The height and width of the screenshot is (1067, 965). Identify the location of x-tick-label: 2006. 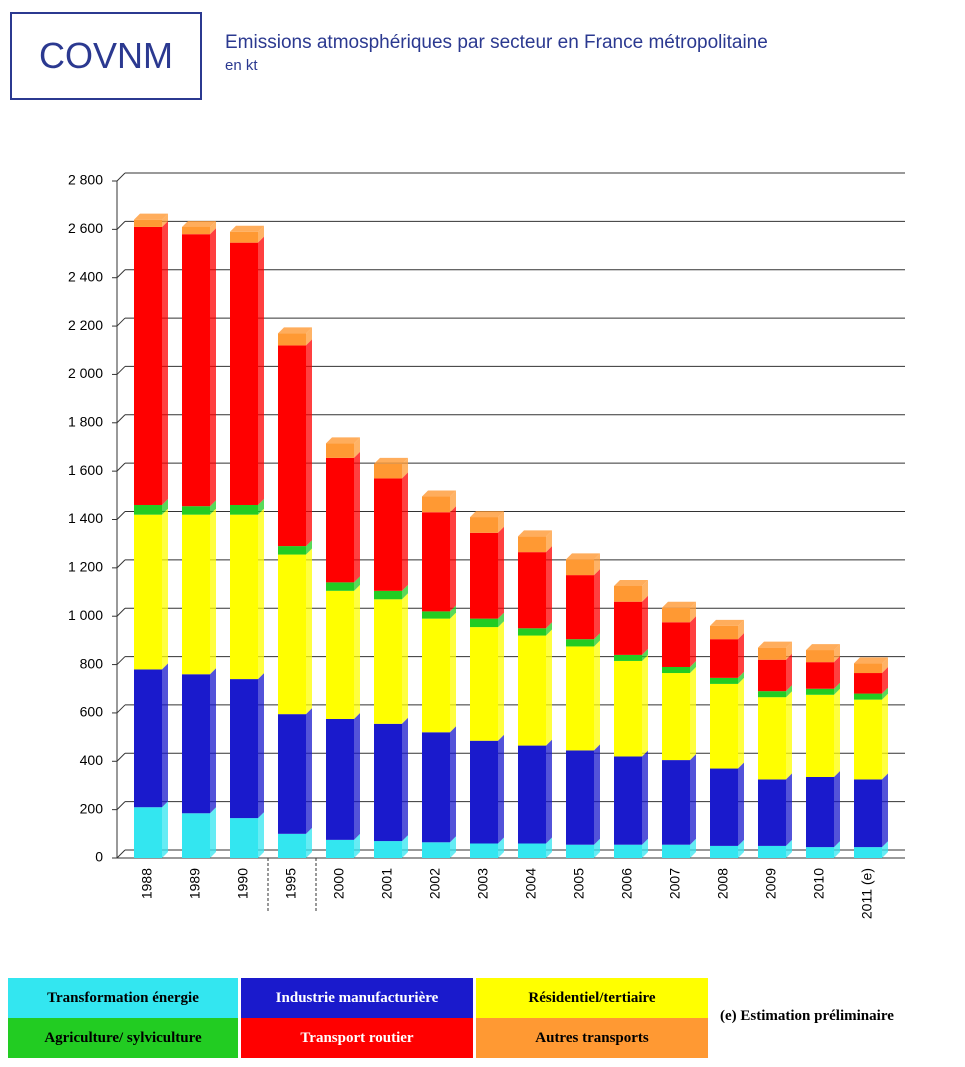
(627, 883).